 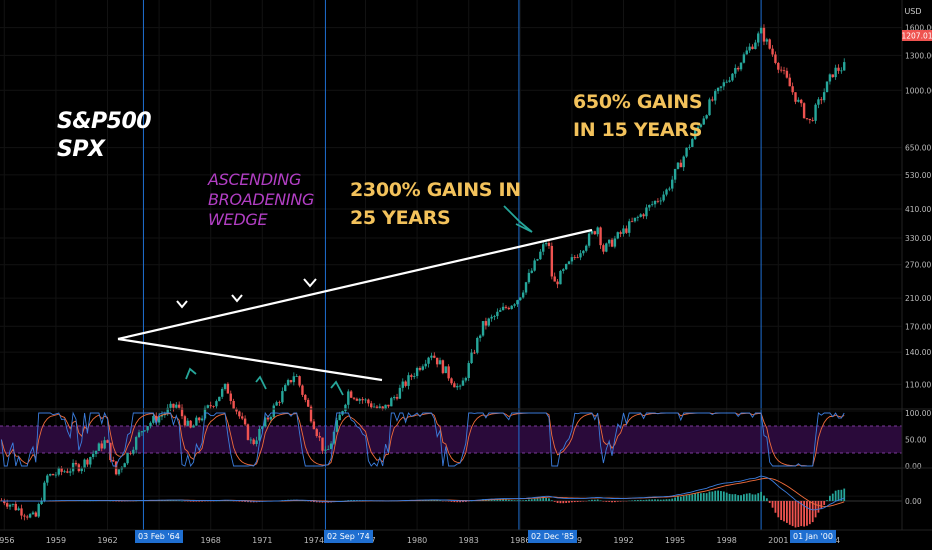 What do you see at coordinates (348, 536) in the screenshot?
I see `date-marker-label-2: 02 Sep '74` at bounding box center [348, 536].